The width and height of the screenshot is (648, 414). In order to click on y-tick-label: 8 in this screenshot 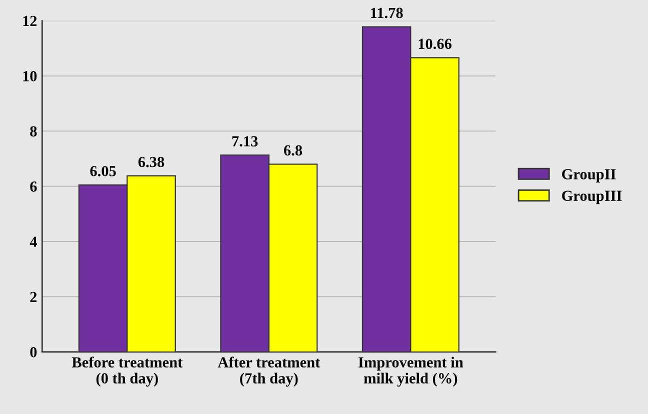, I will do `click(33, 131)`.